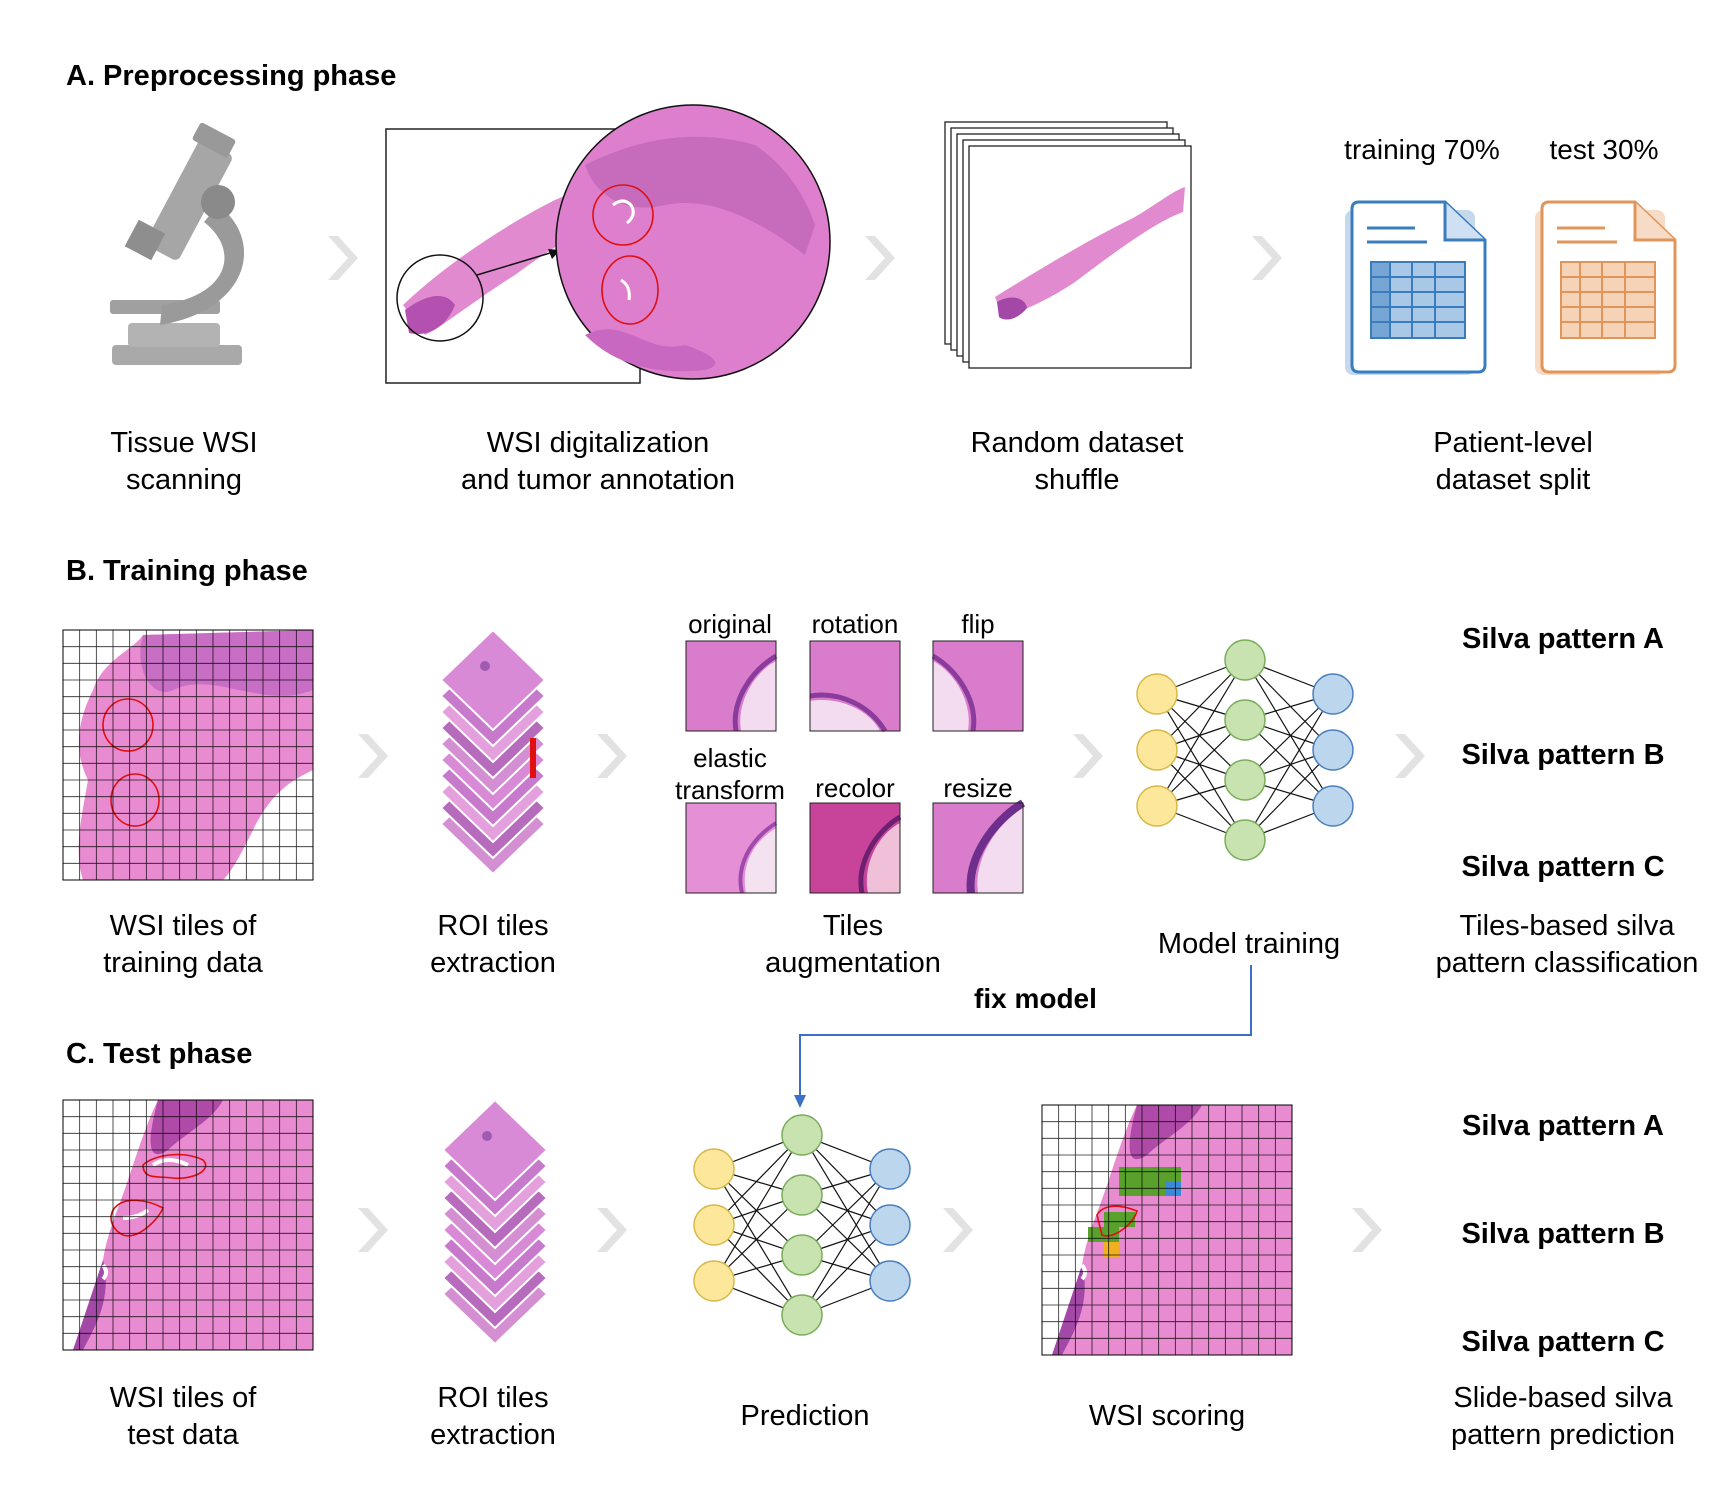 The height and width of the screenshot is (1500, 1731). Describe the element at coordinates (1023, 1036) in the screenshot. I see `fix-model-connector` at that location.